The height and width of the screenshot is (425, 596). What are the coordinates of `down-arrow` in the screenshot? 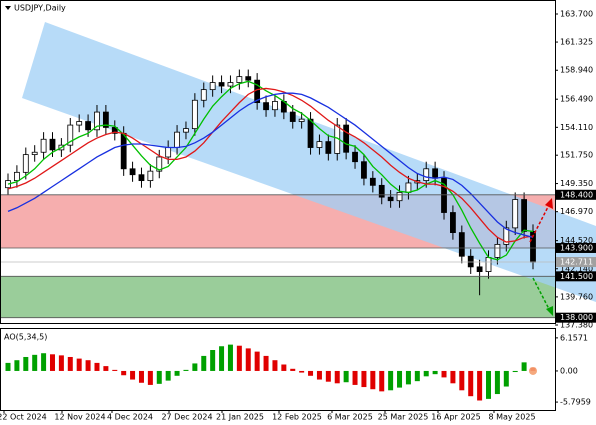 It's located at (541, 294).